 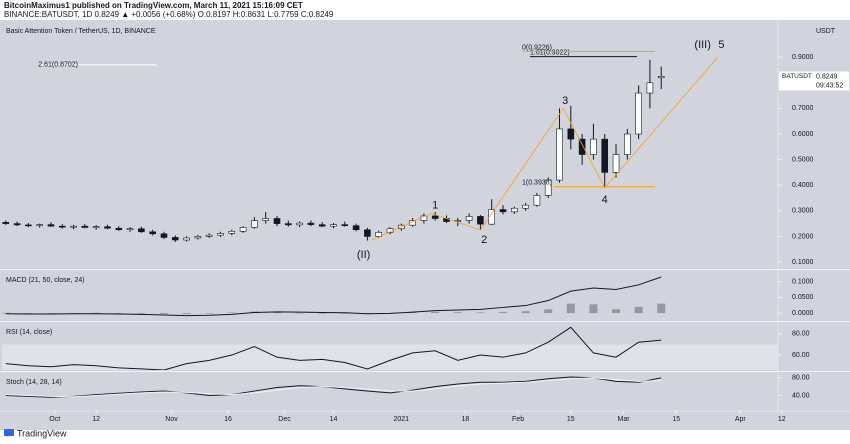 What do you see at coordinates (435, 206) in the screenshot?
I see `wave-label: 1` at bounding box center [435, 206].